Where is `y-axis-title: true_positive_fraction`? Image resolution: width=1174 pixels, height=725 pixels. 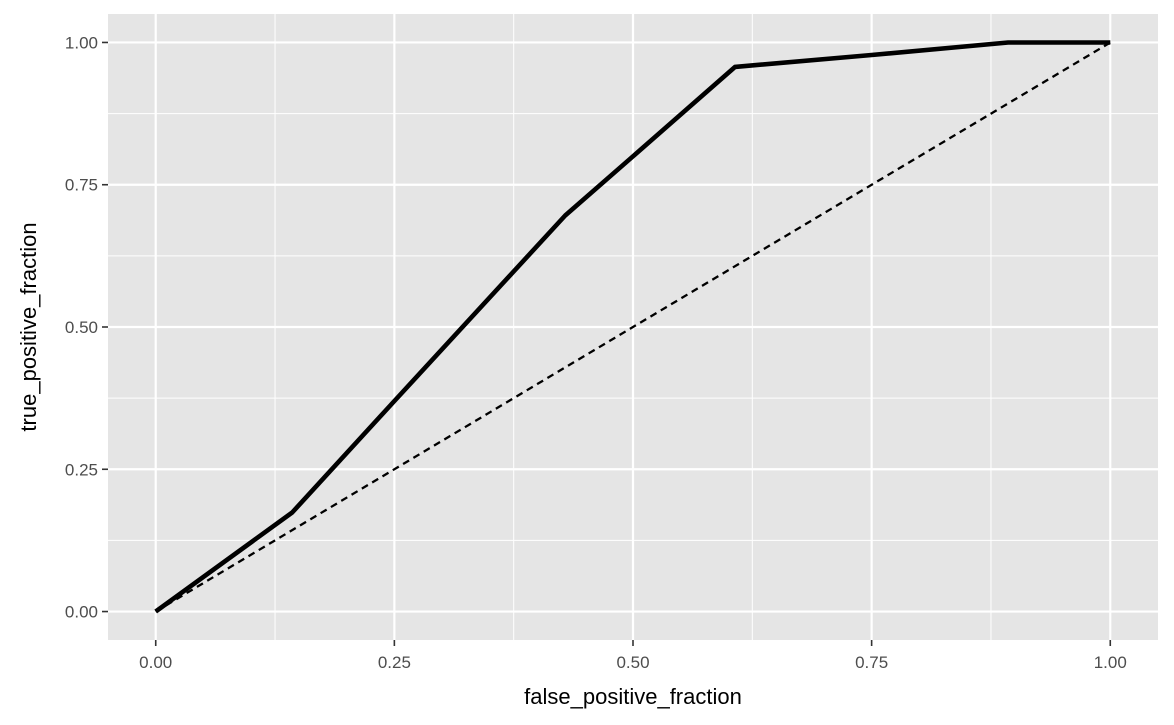 y-axis-title: true_positive_fraction is located at coordinates (28, 326).